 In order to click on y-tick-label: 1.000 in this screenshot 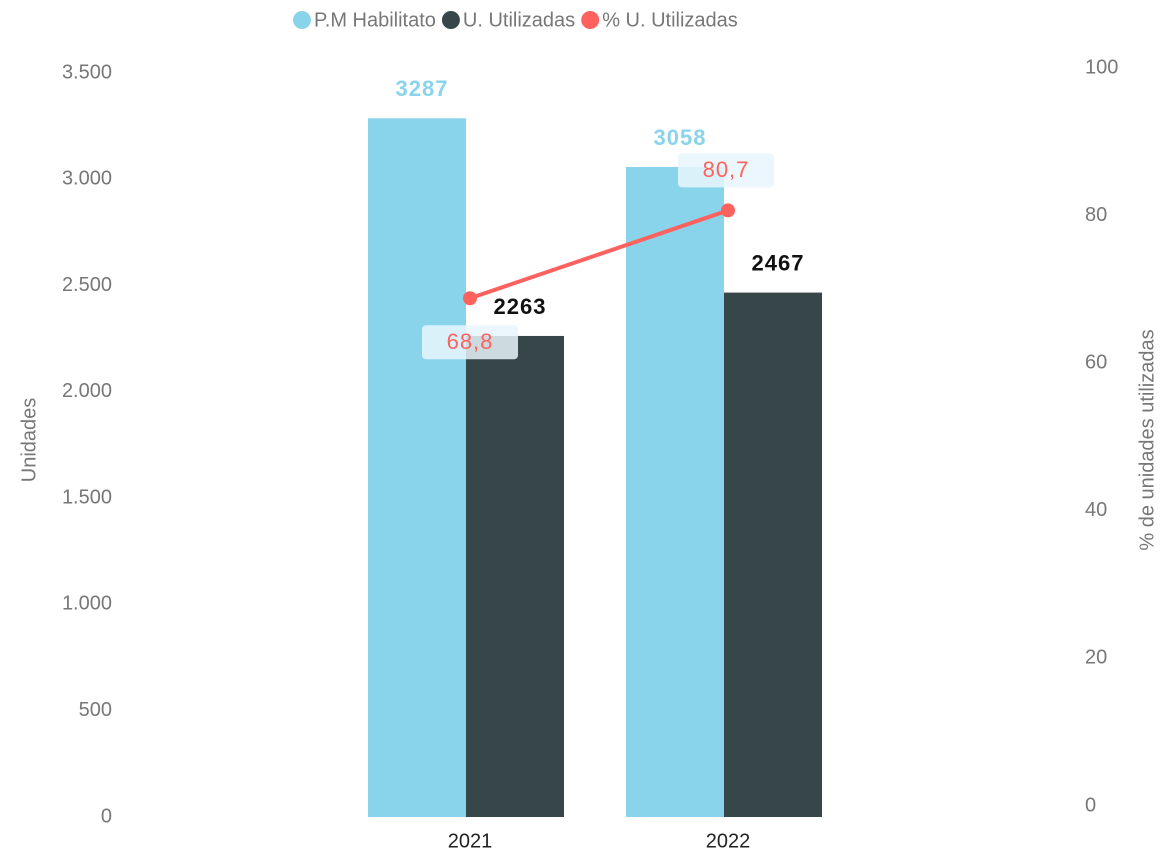, I will do `click(87, 604)`.